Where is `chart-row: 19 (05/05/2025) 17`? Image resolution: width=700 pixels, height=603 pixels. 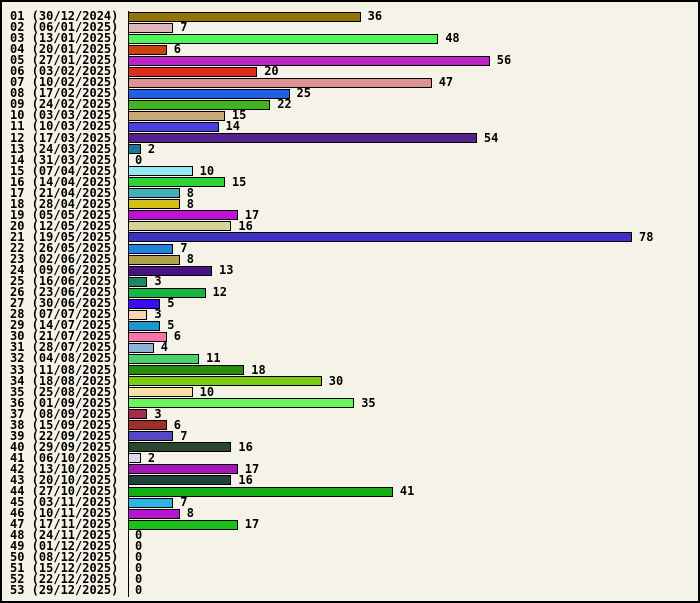
chart-row: 19 (05/05/2025) 17 is located at coordinates (354, 215).